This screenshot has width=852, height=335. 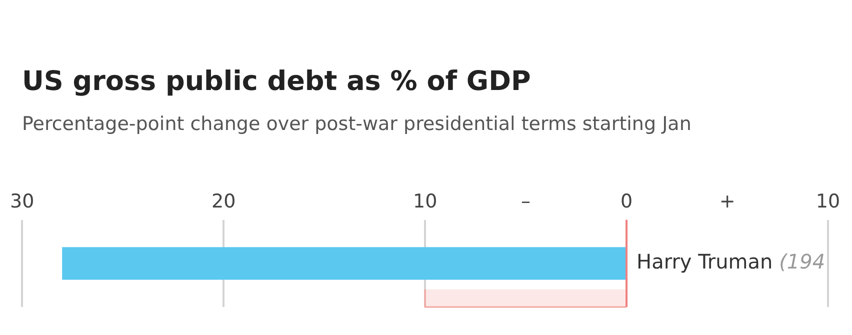 I want to click on x-tick-label: 0, so click(x=626, y=201).